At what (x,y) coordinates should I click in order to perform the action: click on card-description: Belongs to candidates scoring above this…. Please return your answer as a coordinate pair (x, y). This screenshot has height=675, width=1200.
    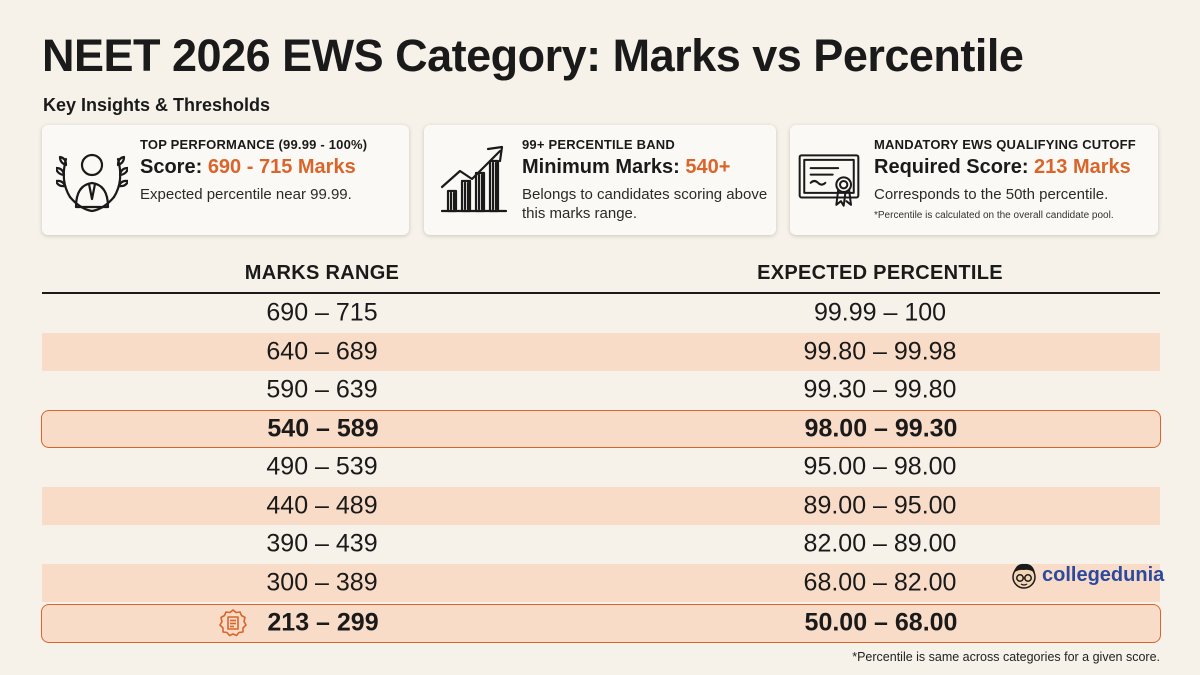
    Looking at the image, I should click on (645, 204).